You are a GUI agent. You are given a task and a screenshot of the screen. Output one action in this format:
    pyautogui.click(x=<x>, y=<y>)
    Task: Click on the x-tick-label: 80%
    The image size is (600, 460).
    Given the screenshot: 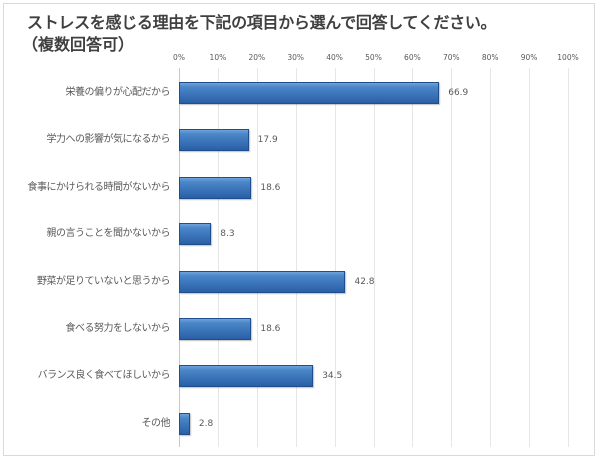 What is the action you would take?
    pyautogui.click(x=490, y=57)
    